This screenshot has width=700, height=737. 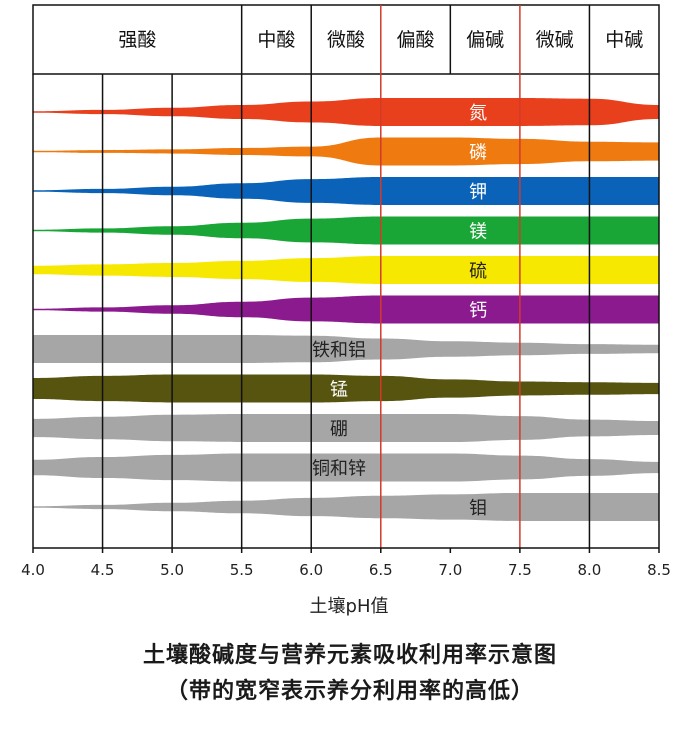 What do you see at coordinates (478, 271) in the screenshot?
I see `band-label: 硫` at bounding box center [478, 271].